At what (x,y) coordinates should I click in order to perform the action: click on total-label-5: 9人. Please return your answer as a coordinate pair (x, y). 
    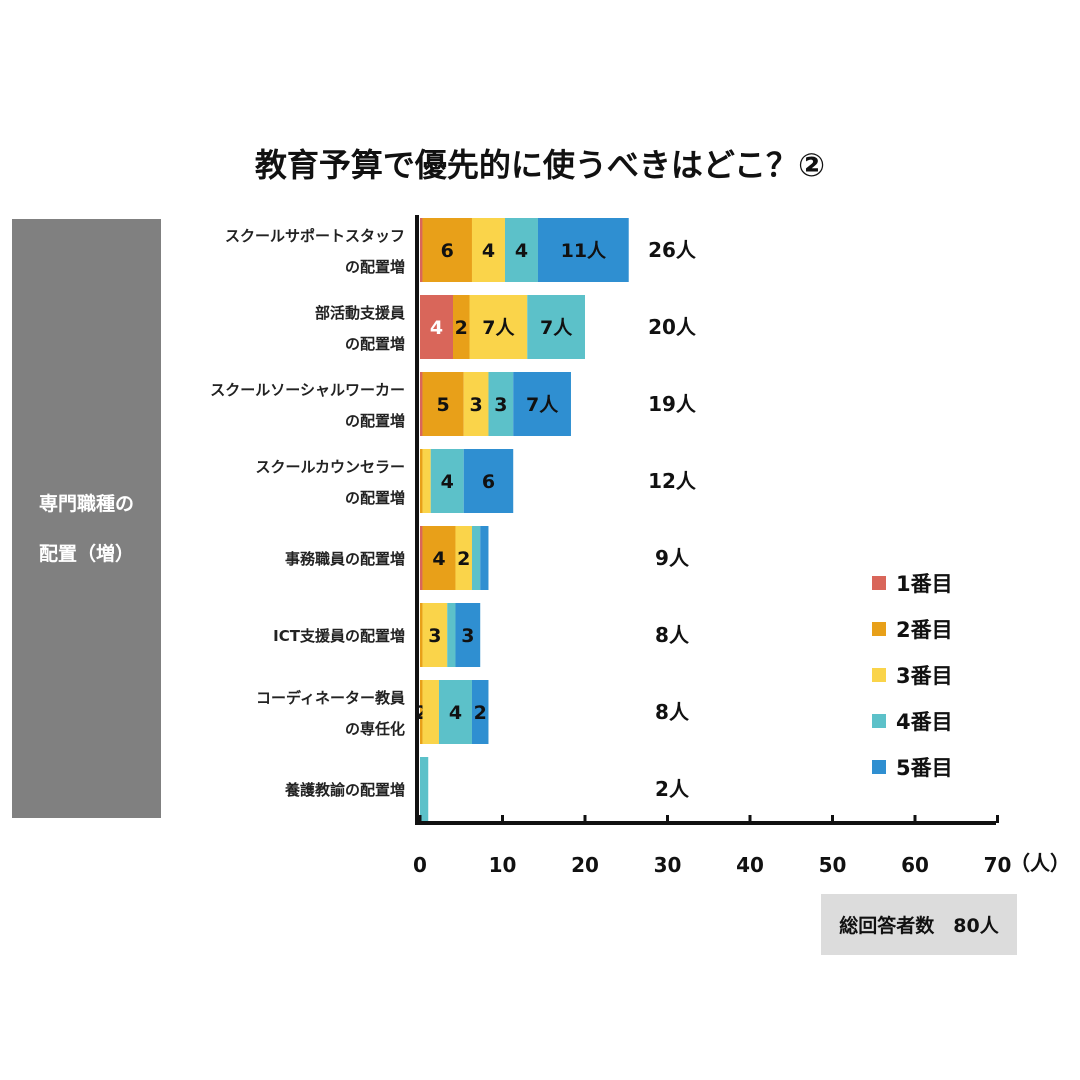
    Looking at the image, I should click on (672, 558).